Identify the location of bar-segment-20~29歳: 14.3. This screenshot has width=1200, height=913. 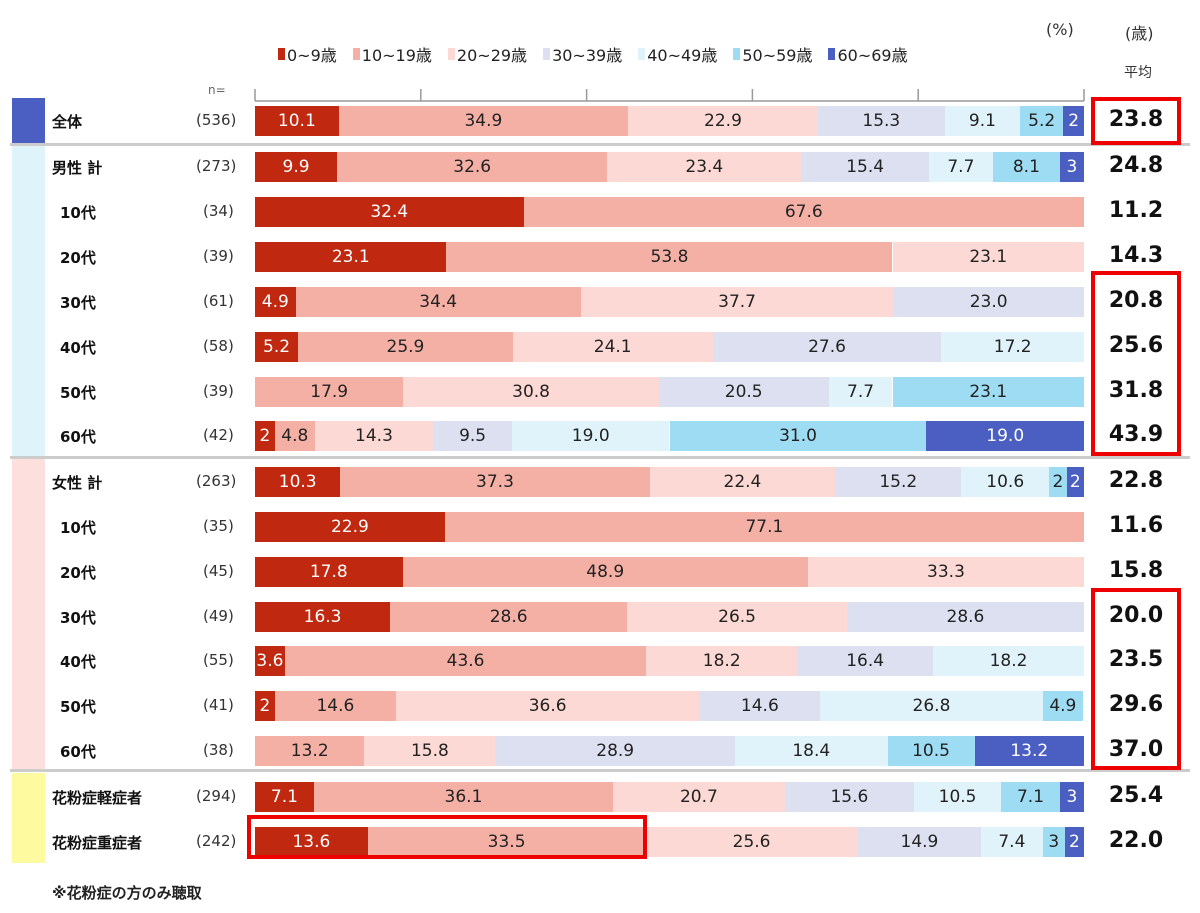
(374, 436).